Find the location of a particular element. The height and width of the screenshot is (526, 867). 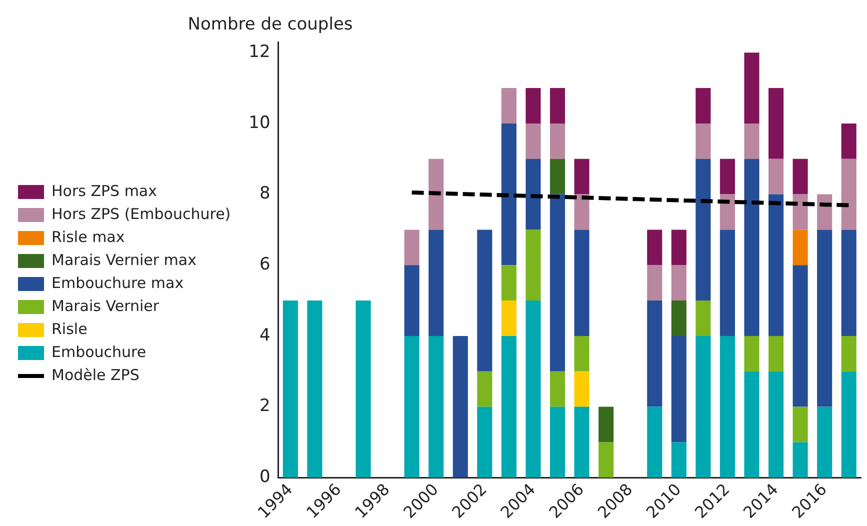

y-tick-label: 6 is located at coordinates (264, 264).